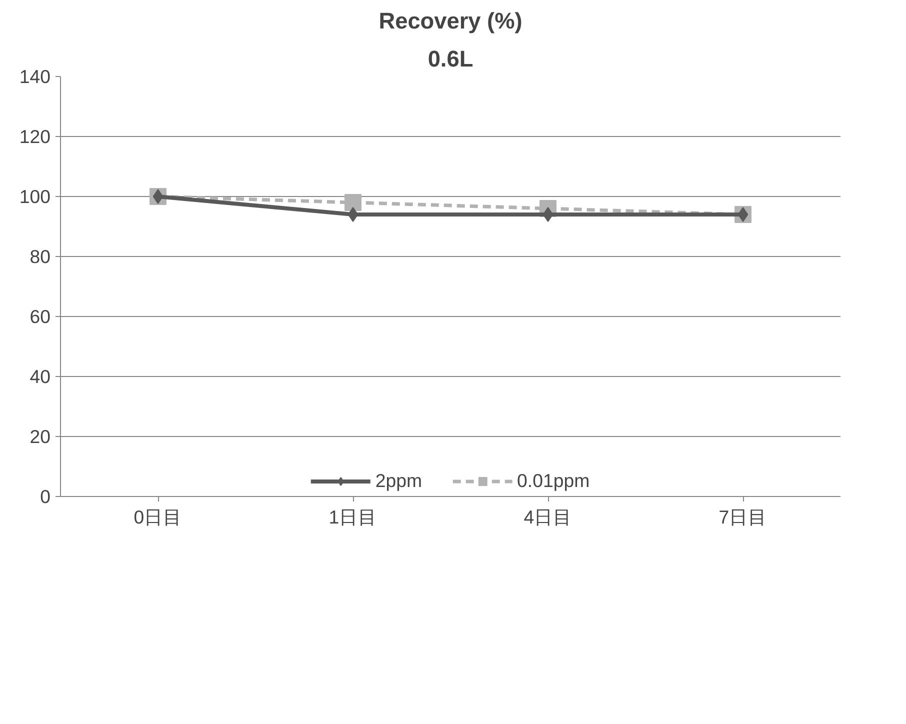 The height and width of the screenshot is (724, 906). What do you see at coordinates (40, 256) in the screenshot?
I see `y-tick-label: 80` at bounding box center [40, 256].